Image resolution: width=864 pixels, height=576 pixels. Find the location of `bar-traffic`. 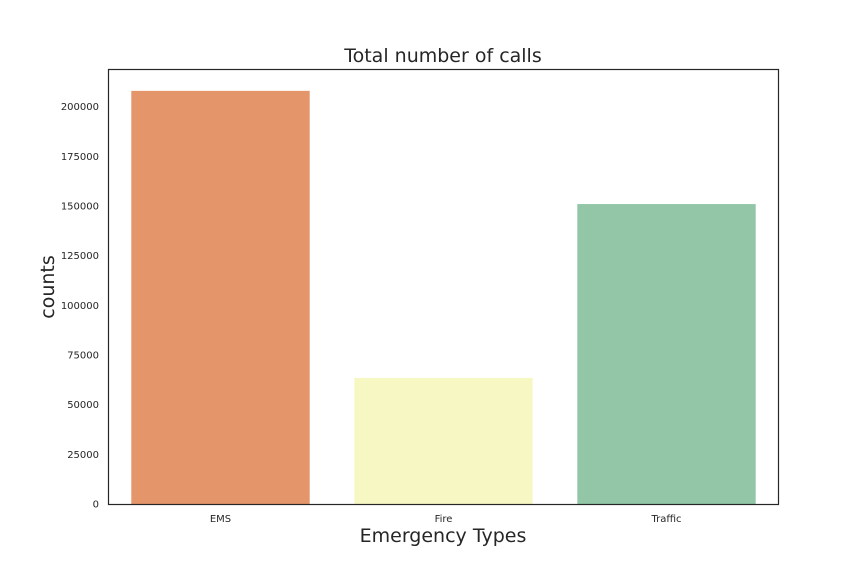

bar-traffic is located at coordinates (666, 354).